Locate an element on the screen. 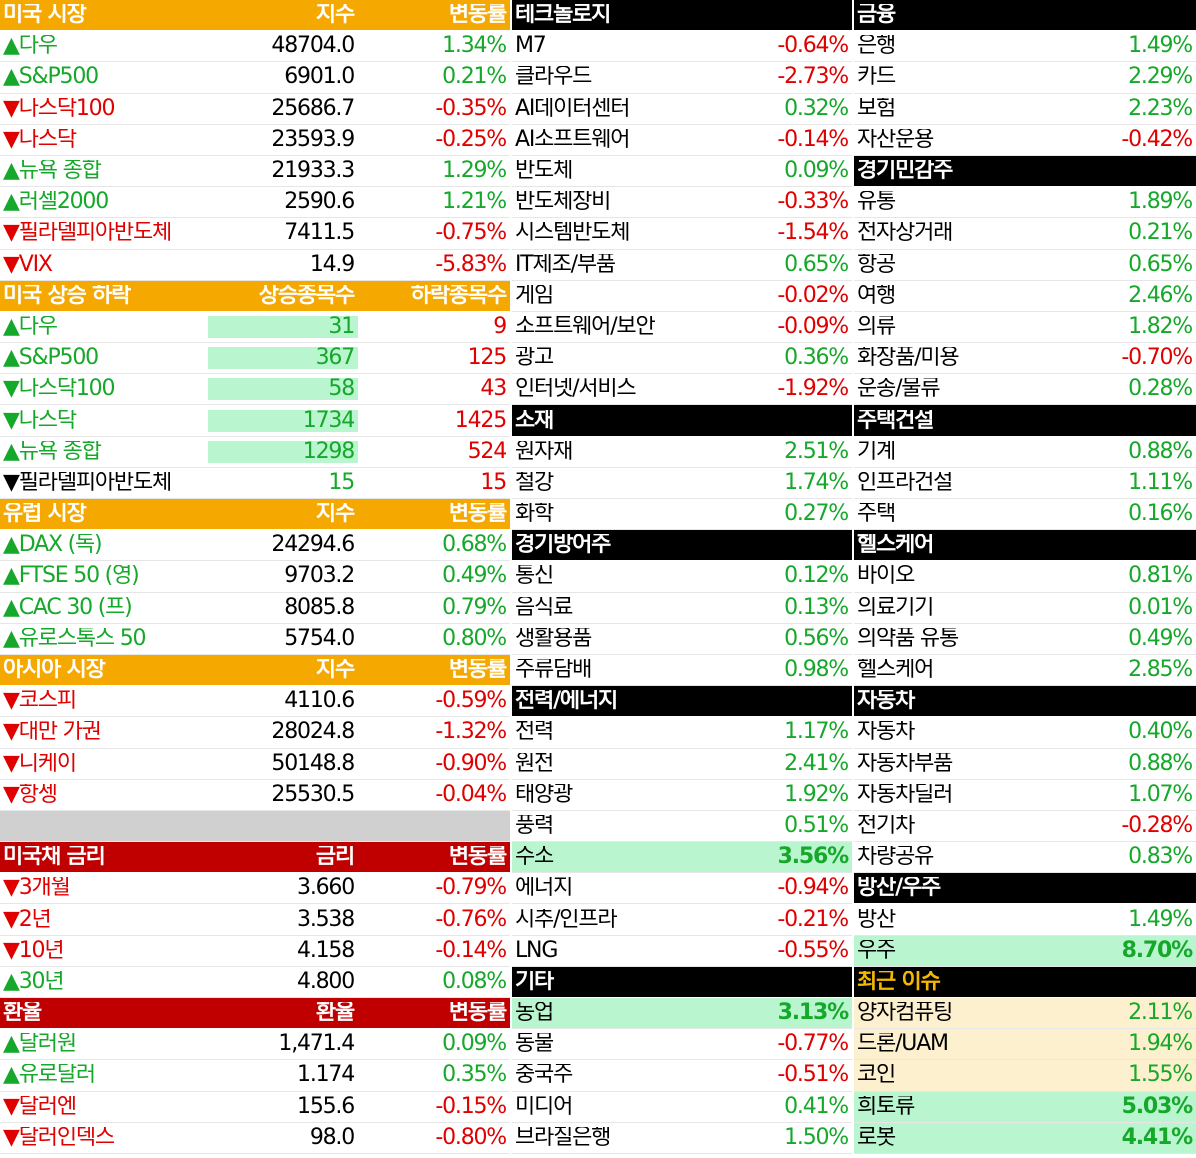  sector-name: 기계 is located at coordinates (876, 451).